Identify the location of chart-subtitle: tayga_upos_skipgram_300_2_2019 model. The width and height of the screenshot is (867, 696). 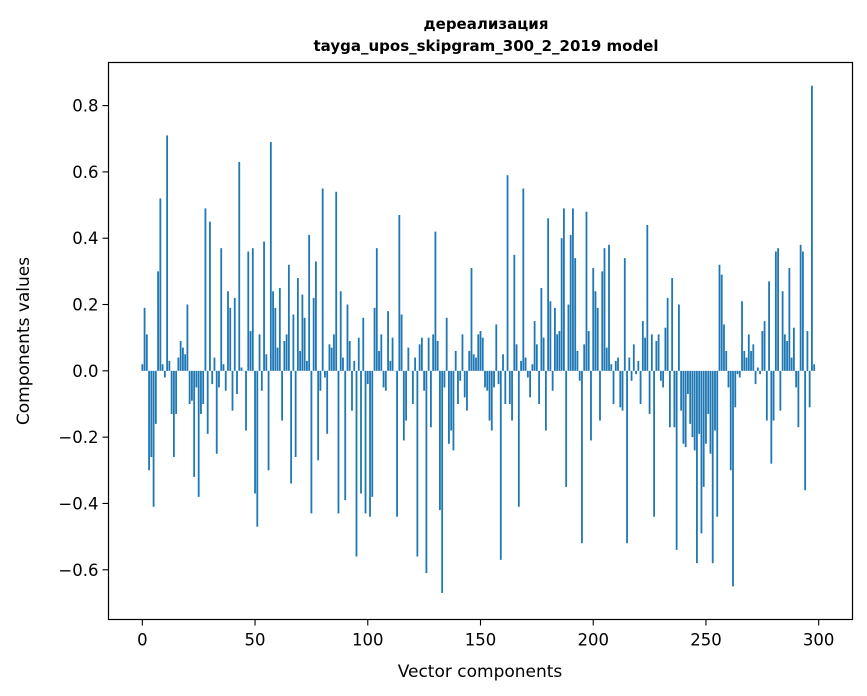
(486, 46).